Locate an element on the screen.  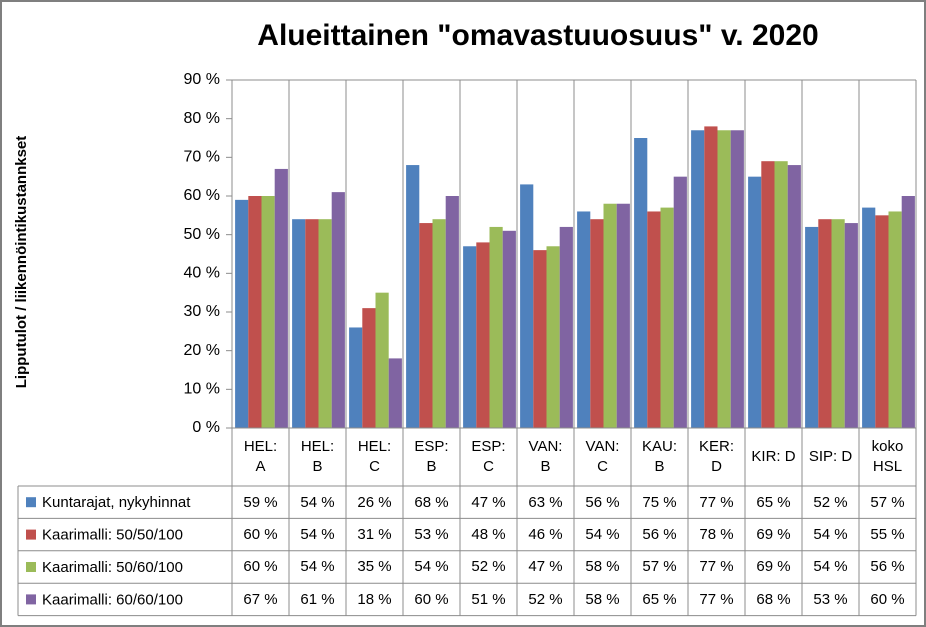
category-label-text: VAN: B is located at coordinates (545, 456).